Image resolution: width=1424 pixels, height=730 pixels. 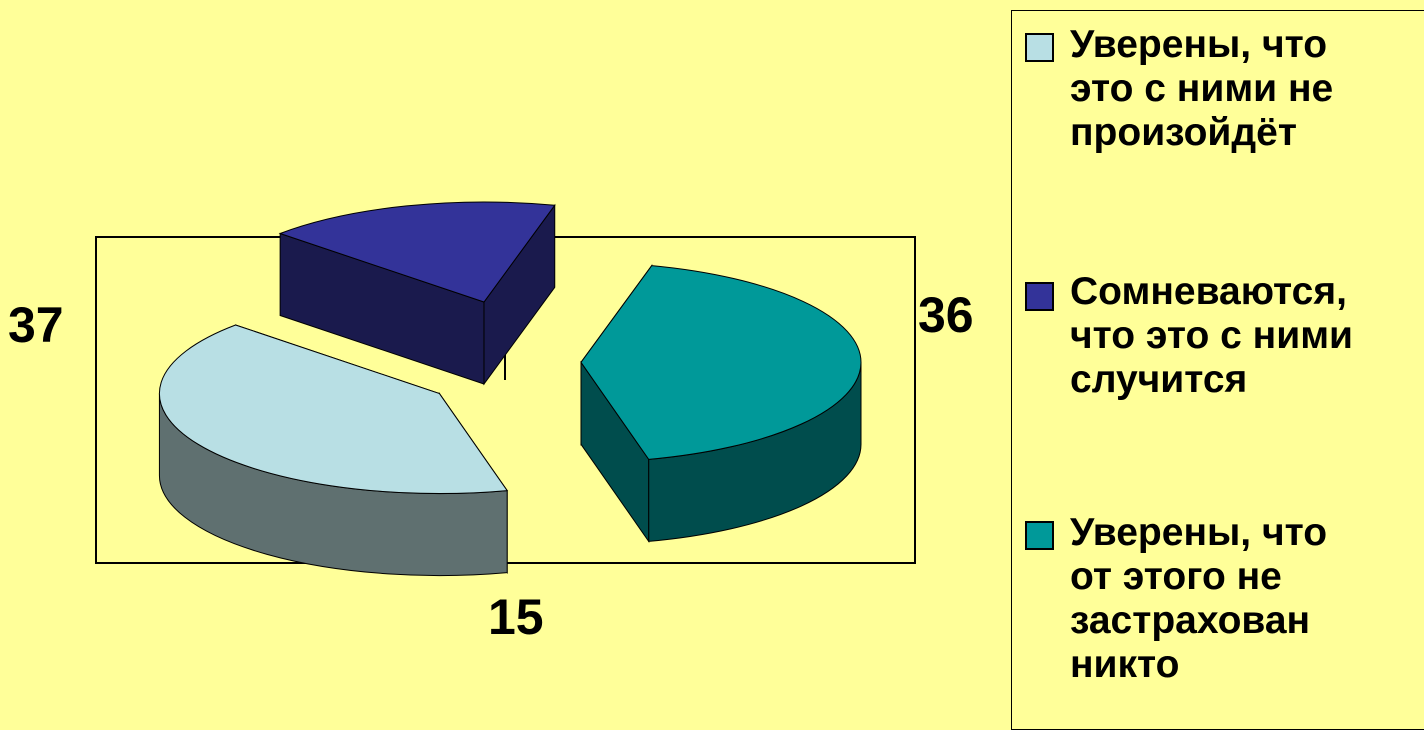 What do you see at coordinates (333, 409) in the screenshot?
I see `pie-slice-0-top` at bounding box center [333, 409].